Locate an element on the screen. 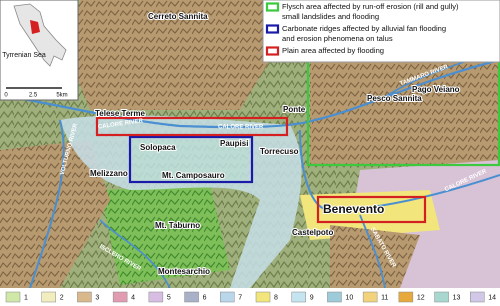 This screenshot has width=500, height=306. mountain-label: Mt. Taburno is located at coordinates (177, 225).